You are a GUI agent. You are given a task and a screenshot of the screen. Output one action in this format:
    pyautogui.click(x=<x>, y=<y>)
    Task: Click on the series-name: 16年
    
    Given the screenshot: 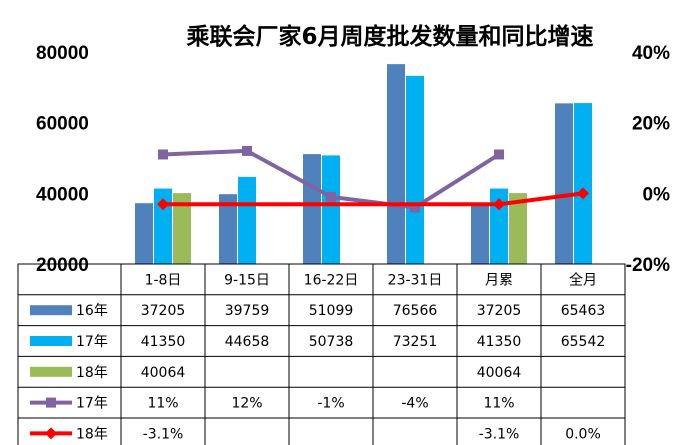 What is the action you would take?
    pyautogui.click(x=92, y=311)
    